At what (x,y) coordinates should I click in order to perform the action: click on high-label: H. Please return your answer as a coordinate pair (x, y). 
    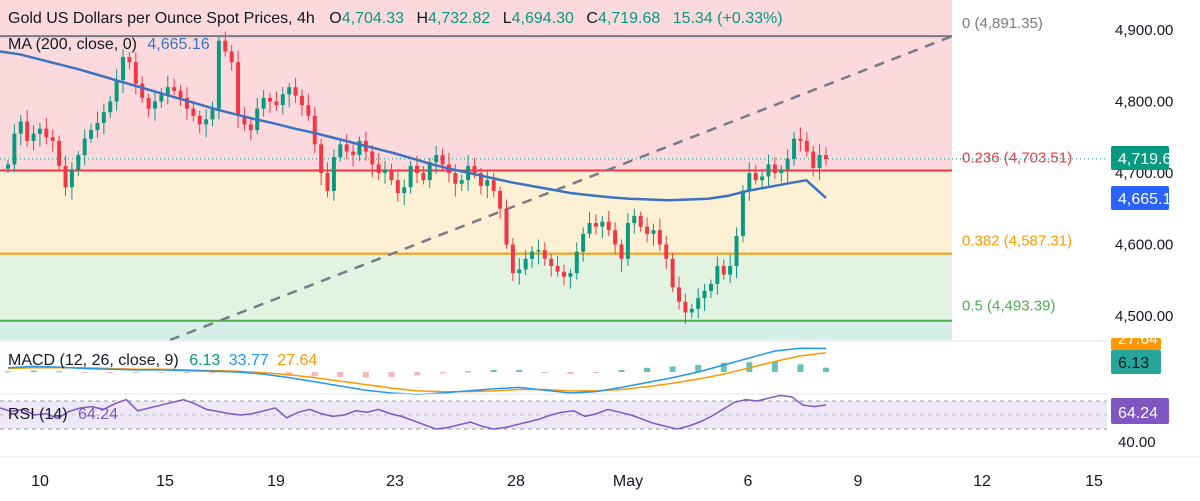
    Looking at the image, I should click on (422, 18).